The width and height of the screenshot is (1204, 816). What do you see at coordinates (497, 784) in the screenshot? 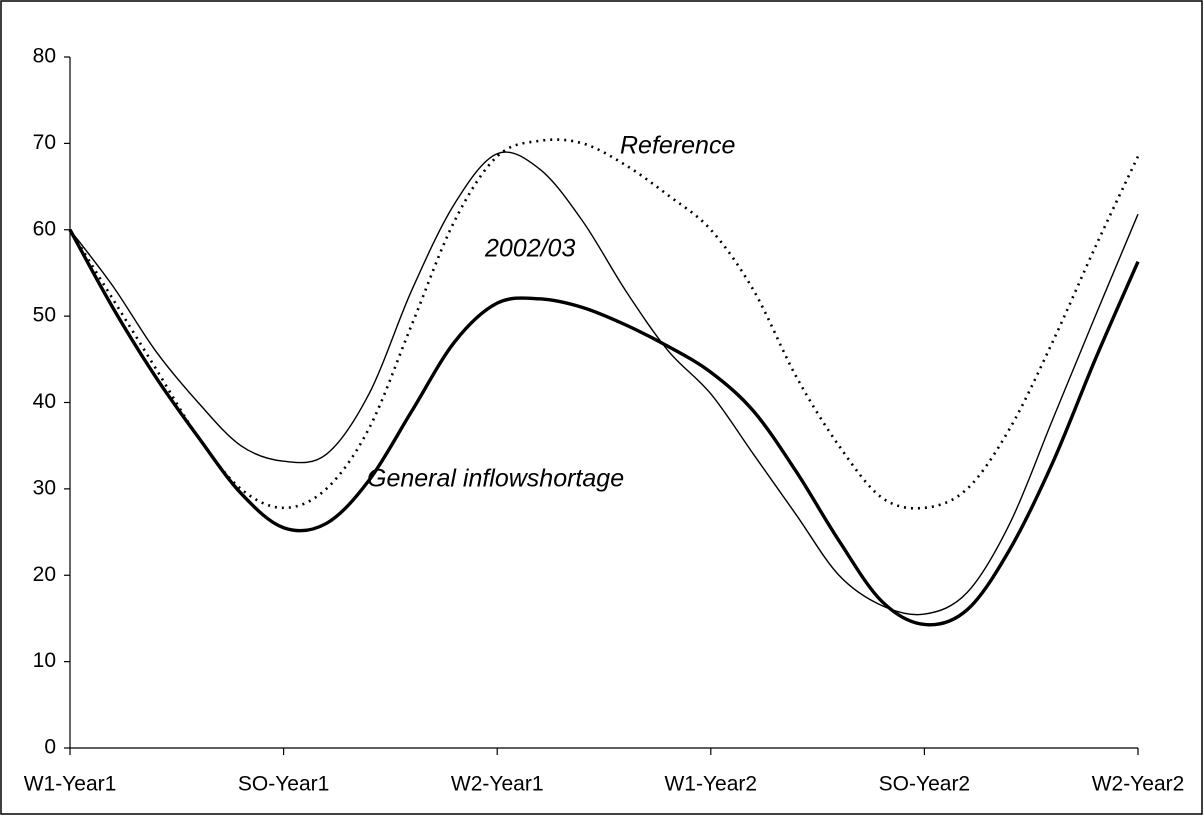
I see `x-tick-label: W2-Year1` at bounding box center [497, 784].